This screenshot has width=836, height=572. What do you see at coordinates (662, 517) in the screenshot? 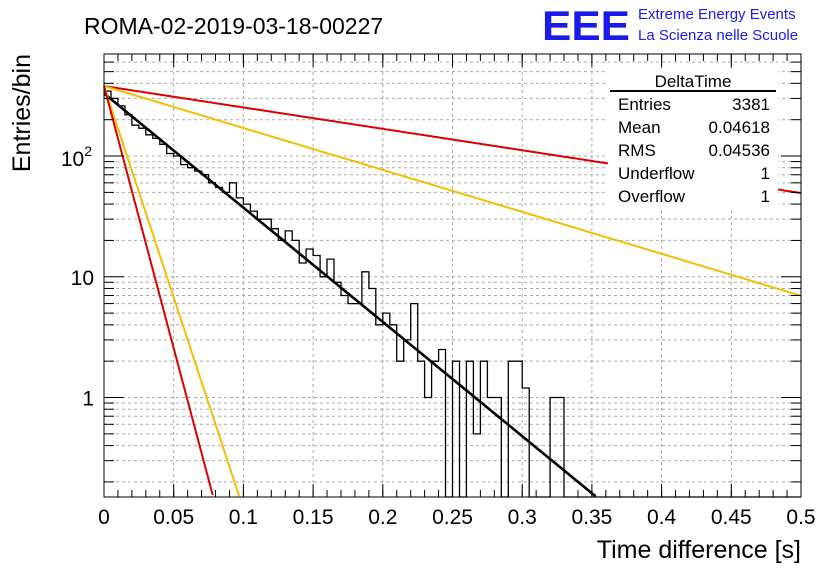
I see `x-tick-label: 0.4` at bounding box center [662, 517].